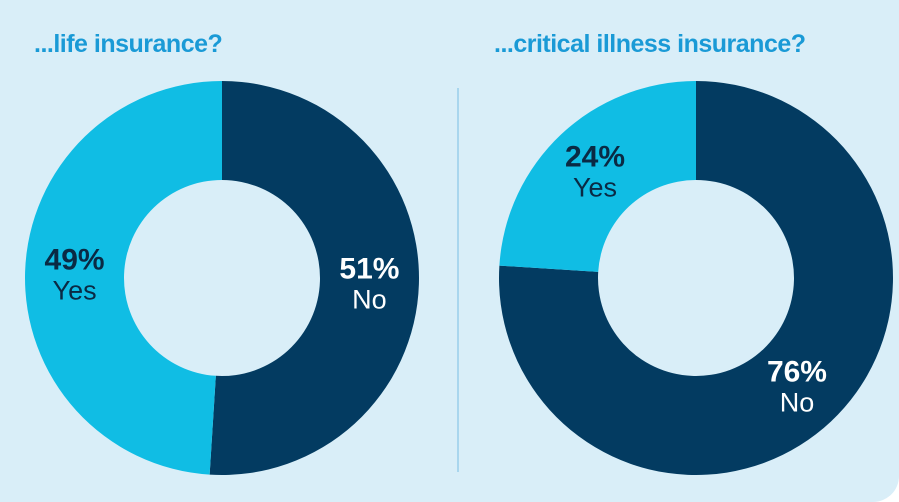  What do you see at coordinates (797, 403) in the screenshot?
I see `critical-illness-label-no-category: No` at bounding box center [797, 403].